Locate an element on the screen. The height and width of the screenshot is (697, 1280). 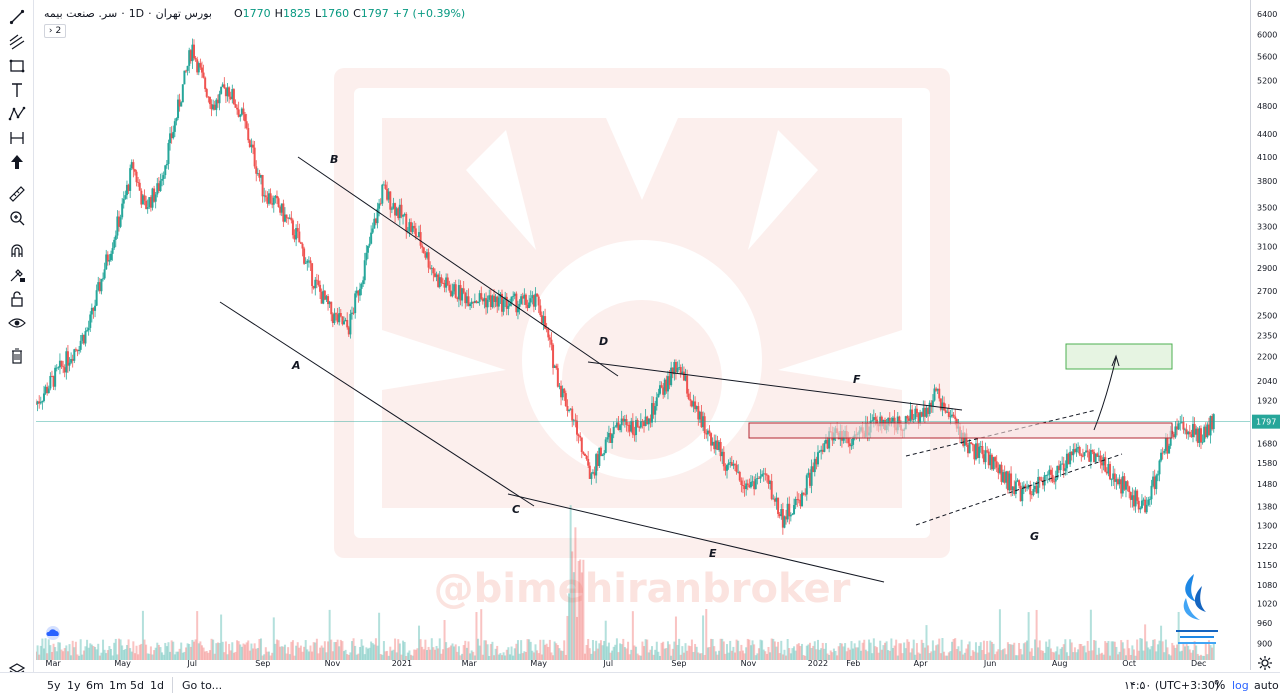
magnet-icon is located at coordinates (17, 251).